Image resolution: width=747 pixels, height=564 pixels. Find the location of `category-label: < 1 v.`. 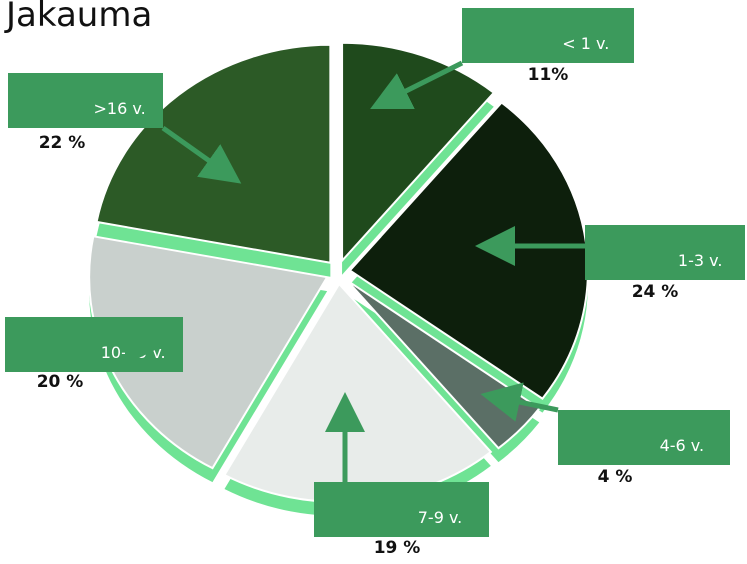

category-label: < 1 v. is located at coordinates (585, 43).